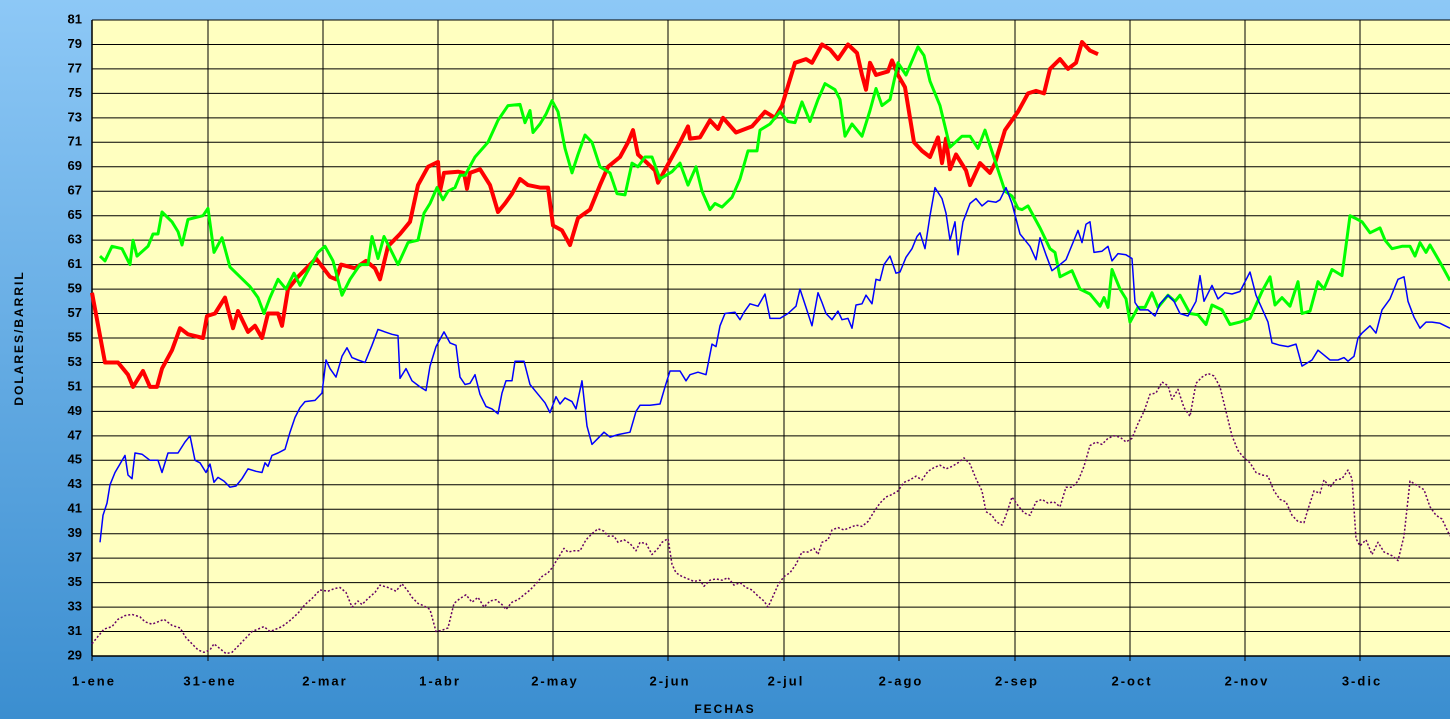  I want to click on x-tick-label: 3-dic, so click(1362, 680).